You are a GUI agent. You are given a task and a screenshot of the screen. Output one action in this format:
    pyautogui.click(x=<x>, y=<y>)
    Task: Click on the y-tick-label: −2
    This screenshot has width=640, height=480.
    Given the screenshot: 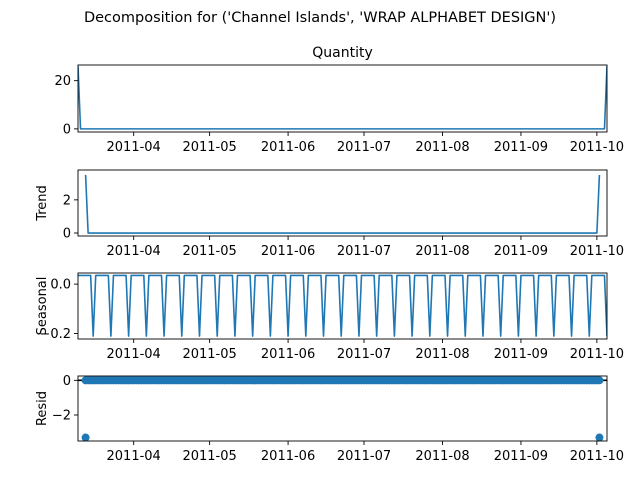 What is the action you would take?
    pyautogui.click(x=61, y=416)
    